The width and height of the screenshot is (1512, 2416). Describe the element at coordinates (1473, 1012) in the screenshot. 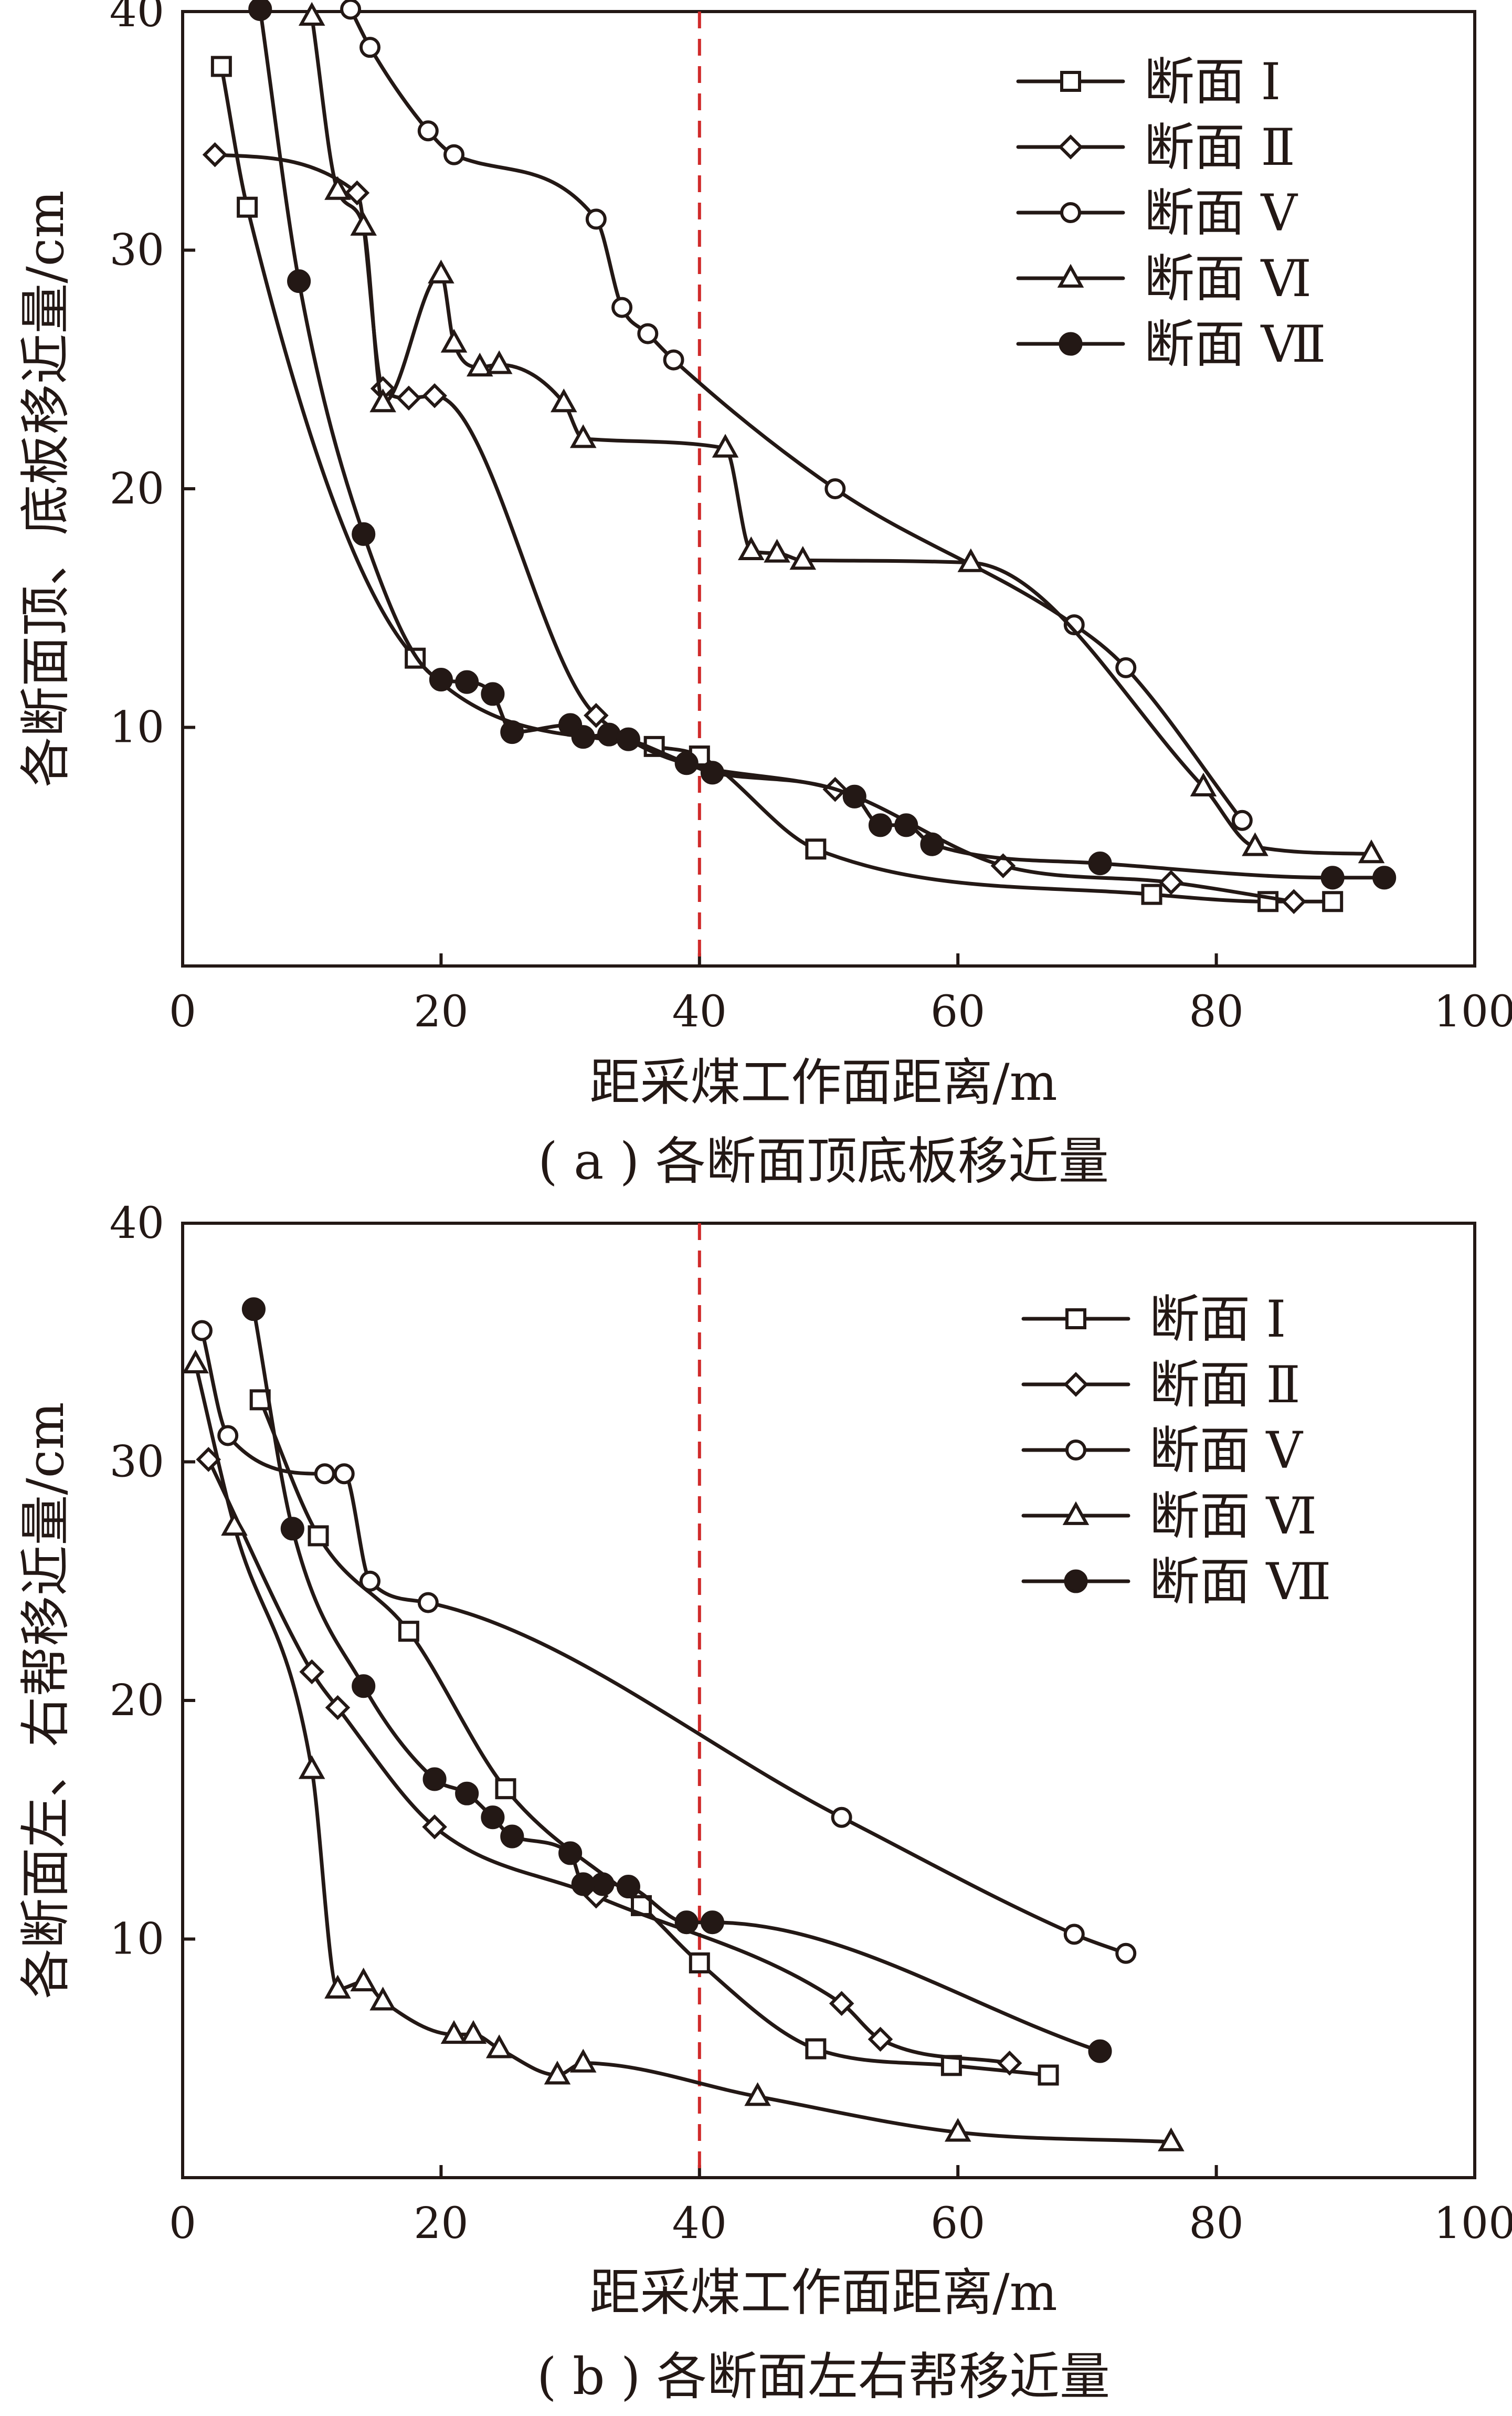

I see `x-tick-label: 100` at that location.